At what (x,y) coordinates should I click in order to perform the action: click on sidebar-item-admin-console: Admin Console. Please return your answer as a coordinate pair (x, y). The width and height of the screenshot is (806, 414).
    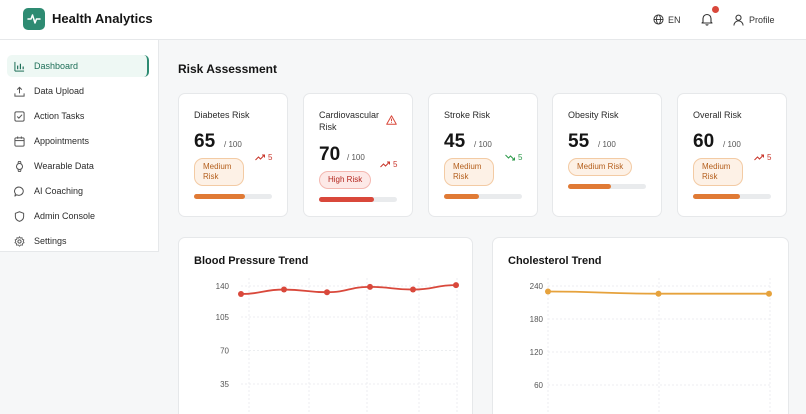
    Looking at the image, I should click on (78, 216).